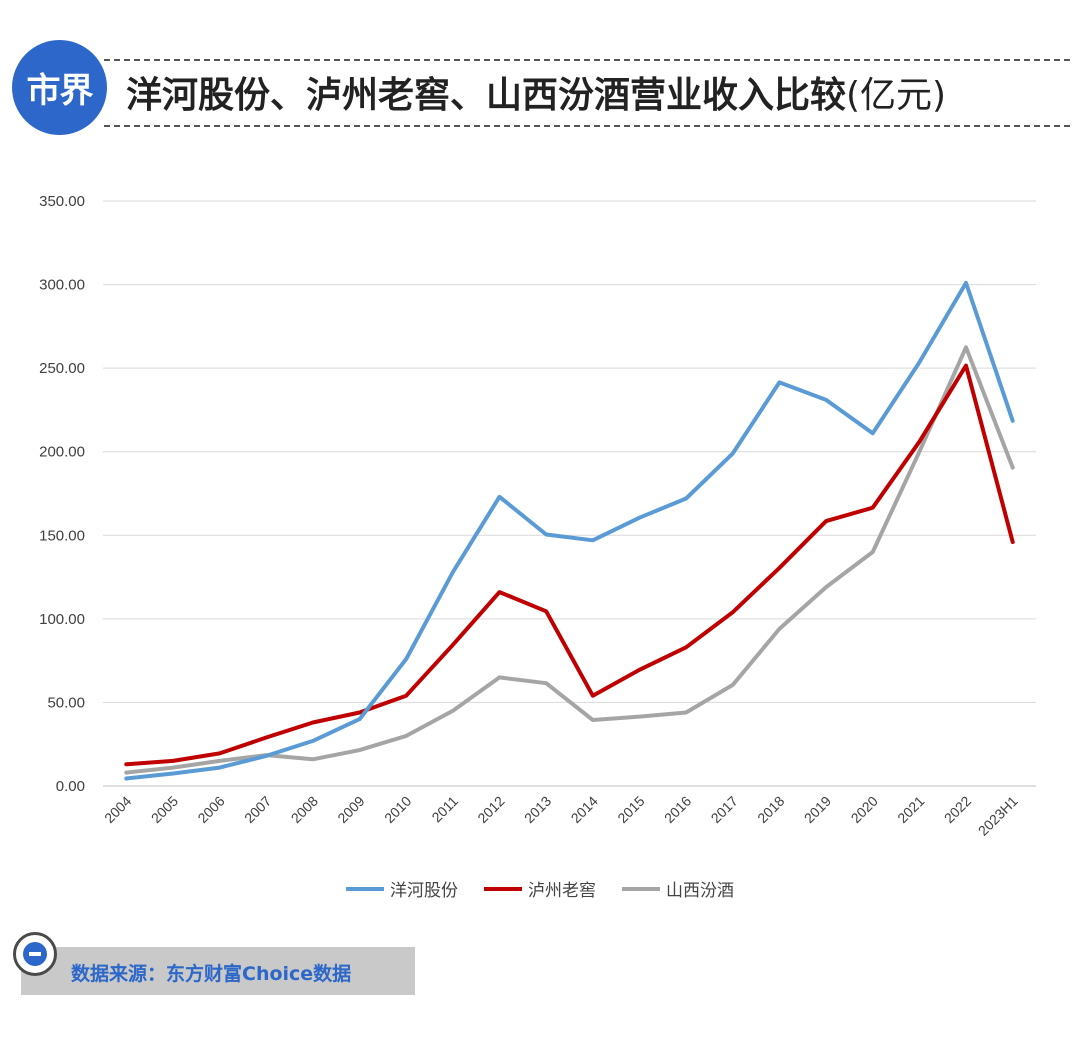  Describe the element at coordinates (397, 809) in the screenshot. I see `x-tick-label: 2010` at that location.